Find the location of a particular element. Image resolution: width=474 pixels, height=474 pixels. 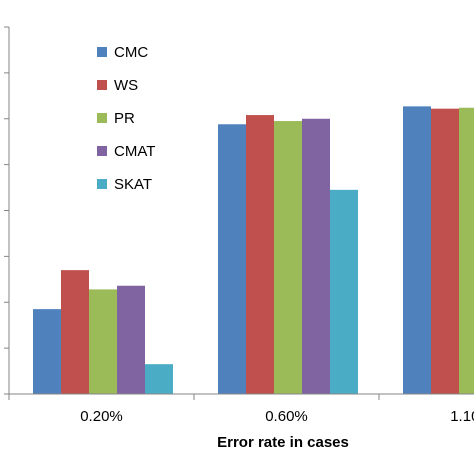

x-tick-label: 0.20% is located at coordinates (101, 416).